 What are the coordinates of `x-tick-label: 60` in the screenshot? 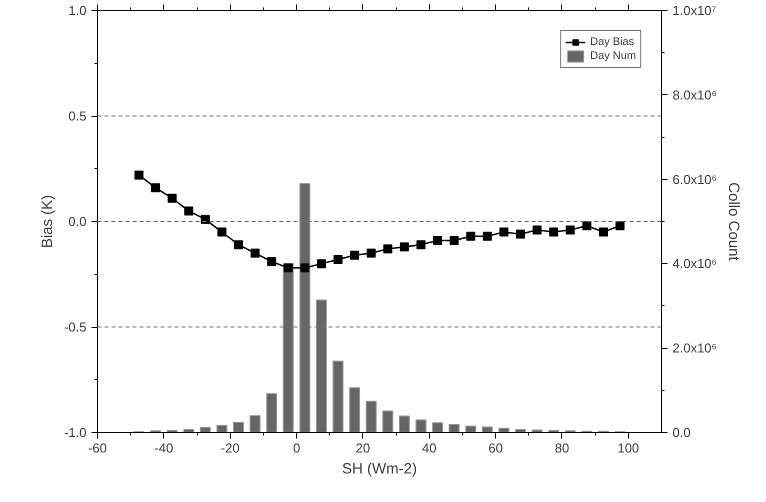 It's located at (495, 448).